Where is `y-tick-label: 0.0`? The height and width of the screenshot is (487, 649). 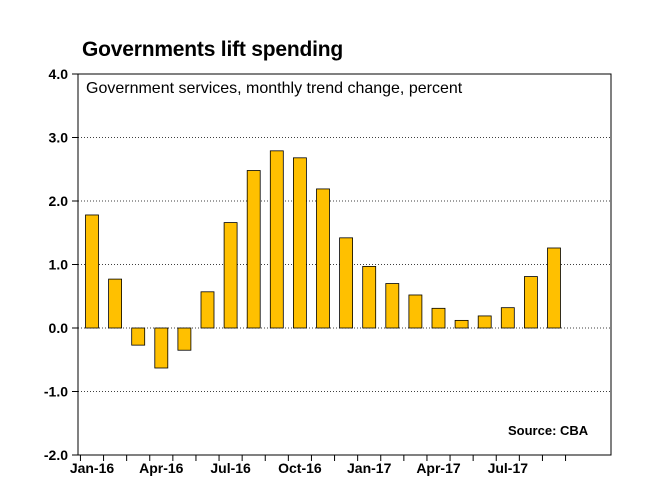 y-tick-label: 0.0 is located at coordinates (59, 328).